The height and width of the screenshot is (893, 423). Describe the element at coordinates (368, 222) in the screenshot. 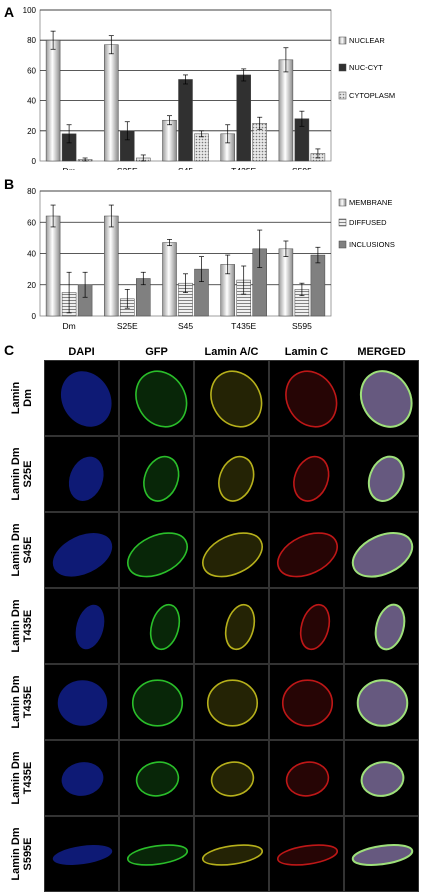

I see `legend-label: DIFFUSED` at that location.